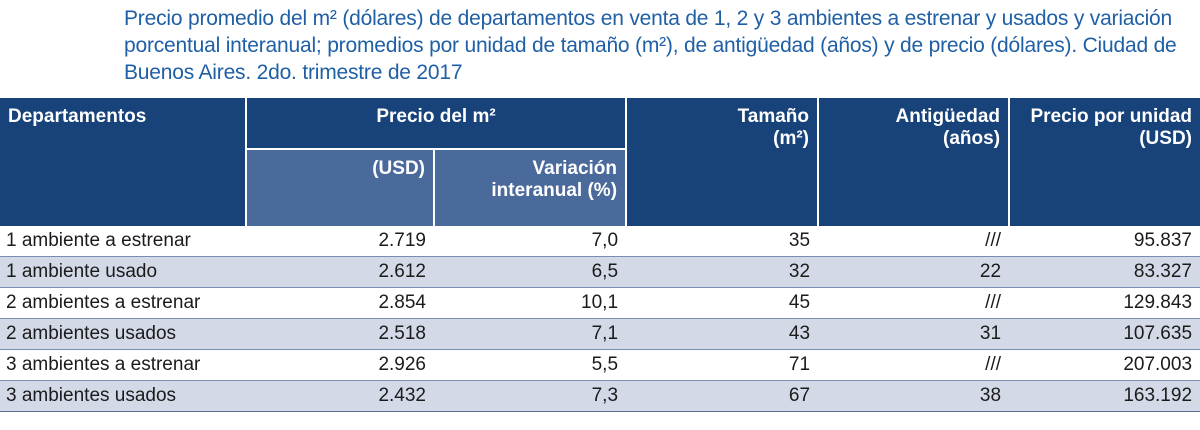 Image resolution: width=1200 pixels, height=430 pixels. I want to click on cell-usd: 2.719, so click(340, 241).